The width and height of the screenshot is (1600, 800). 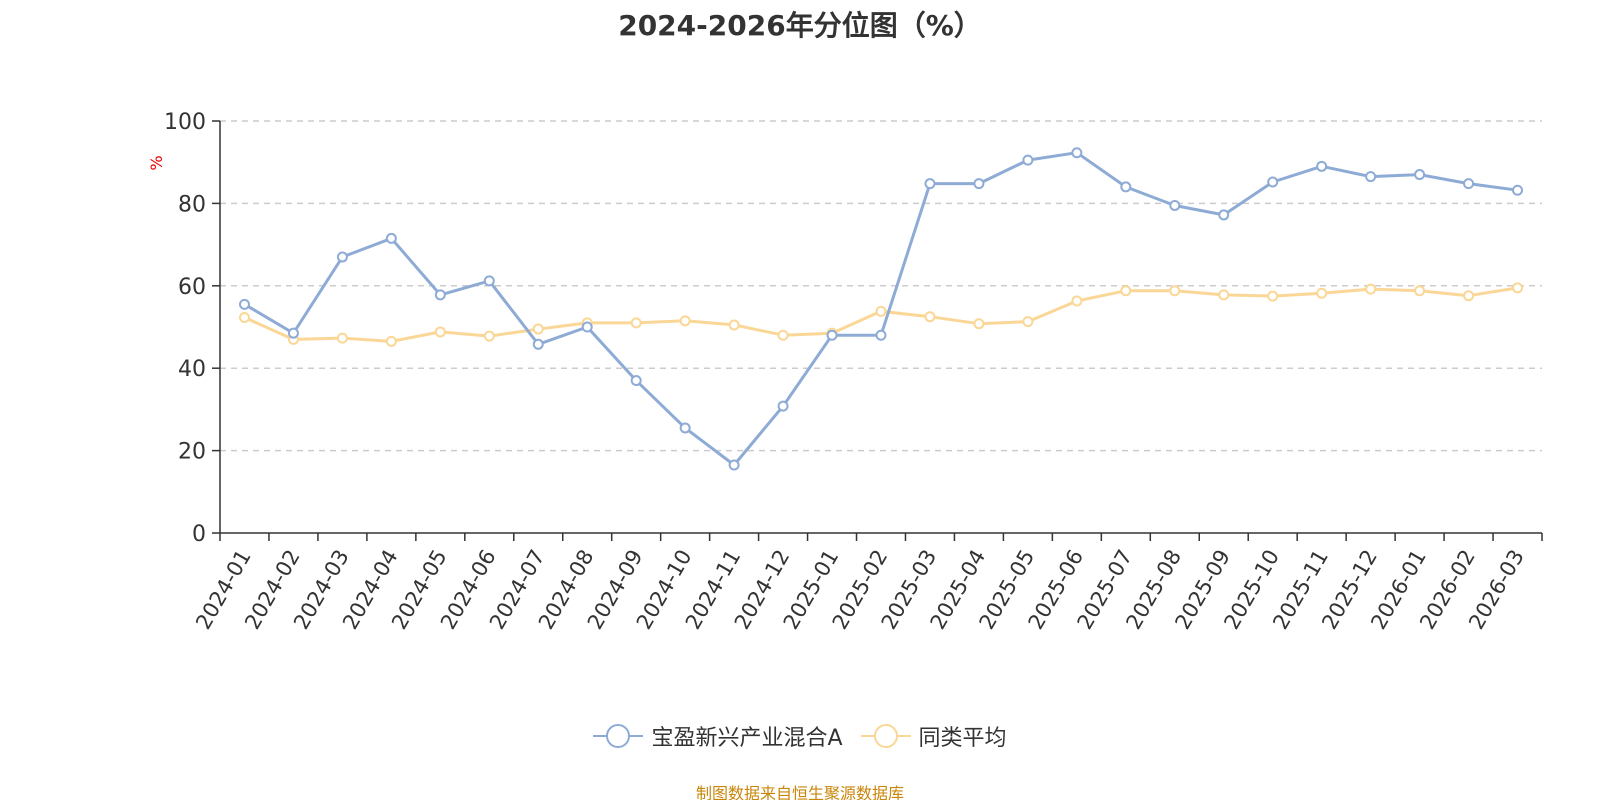 What do you see at coordinates (199, 534) in the screenshot?
I see `y-tick-label: 0` at bounding box center [199, 534].